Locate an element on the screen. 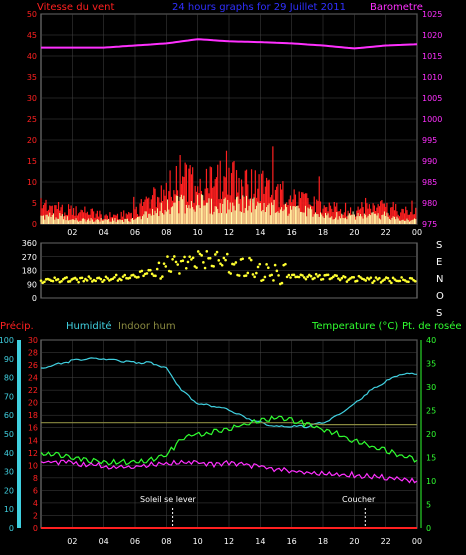 This screenshot has height=555, width=466. humidity-tick-label: 40 is located at coordinates (9, 453).